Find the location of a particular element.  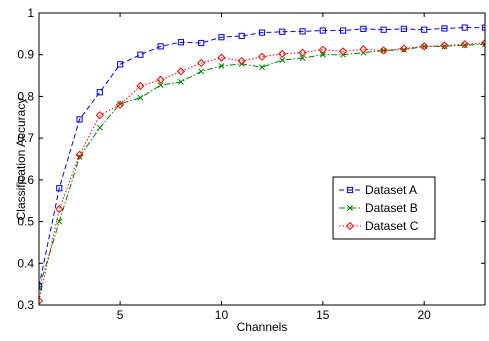

y-tick-label-0-3: 0.3 is located at coordinates (25, 305).